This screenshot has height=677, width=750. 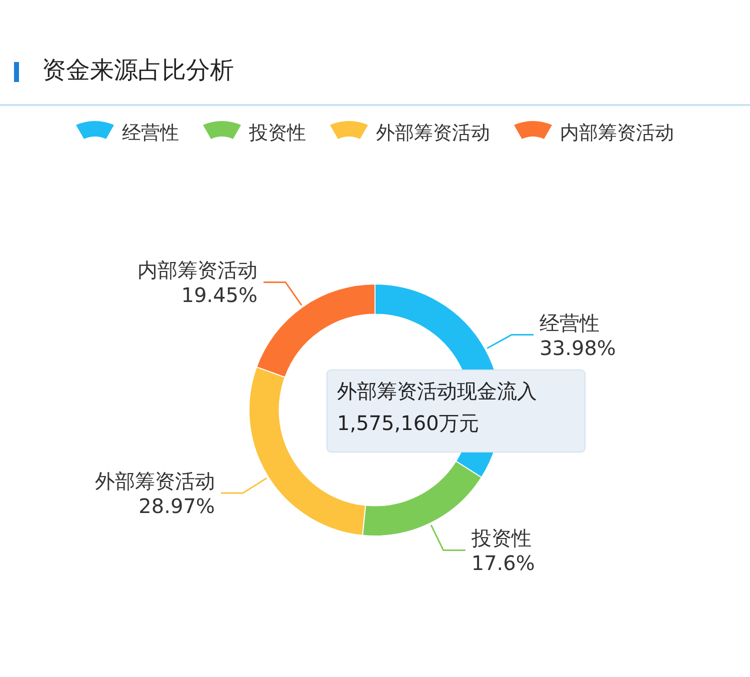 What do you see at coordinates (617, 133) in the screenshot?
I see `legend-label: 内部筹资活动` at bounding box center [617, 133].